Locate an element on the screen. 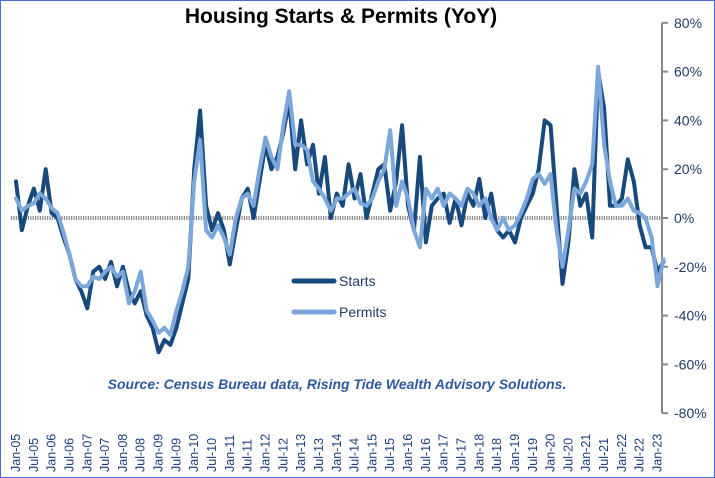 This screenshot has height=478, width=715. y-tick-label: 60% is located at coordinates (688, 72).